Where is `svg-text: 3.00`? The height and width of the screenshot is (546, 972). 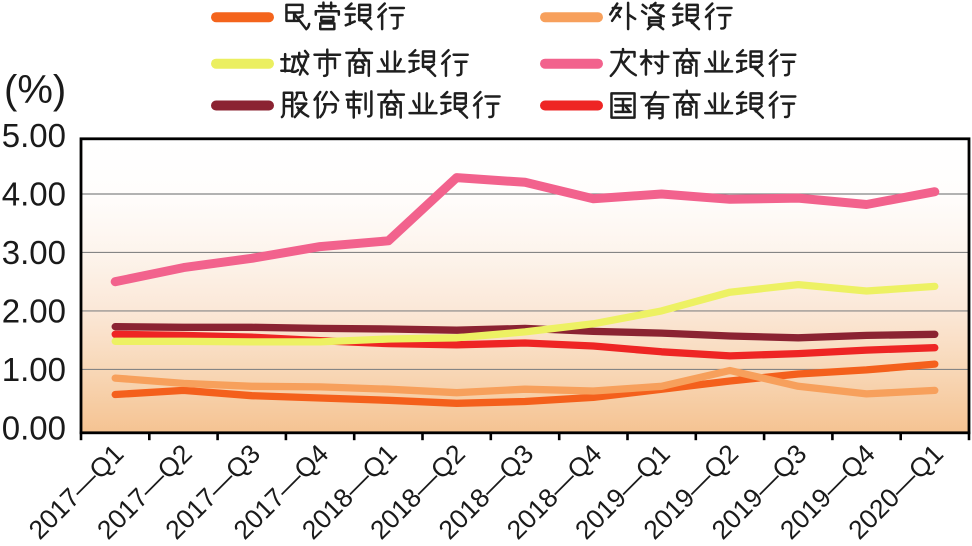
svg-text: 3.00 is located at coordinates (34, 252).